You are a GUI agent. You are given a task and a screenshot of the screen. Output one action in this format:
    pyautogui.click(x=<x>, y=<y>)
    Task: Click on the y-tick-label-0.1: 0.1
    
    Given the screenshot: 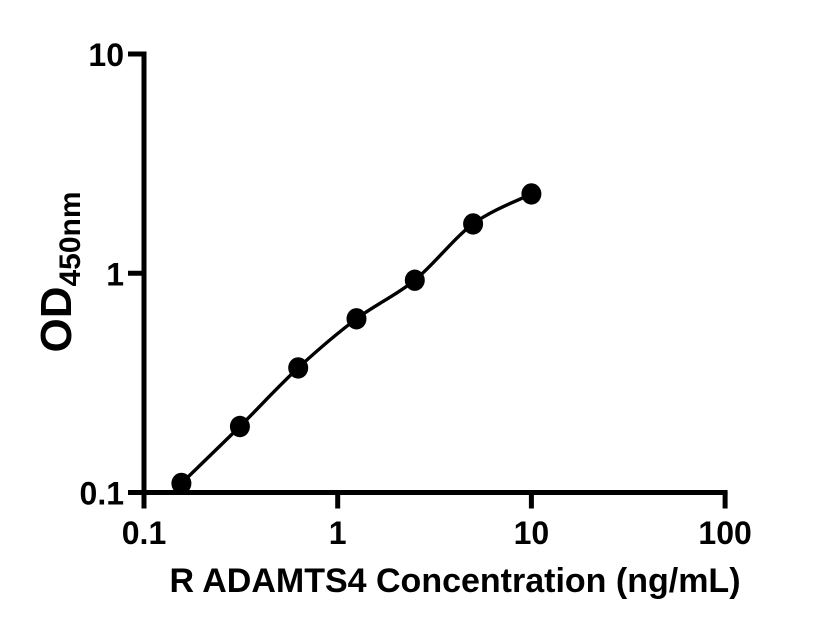 What is the action you would take?
    pyautogui.click(x=102, y=494)
    